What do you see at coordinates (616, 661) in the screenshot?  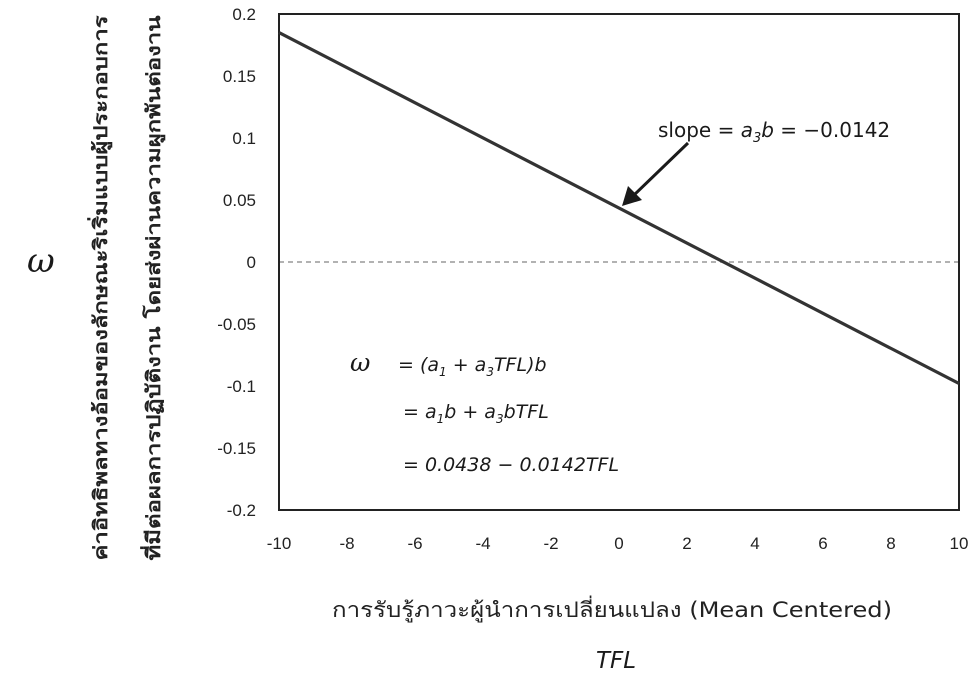 I see `x-axis-symbol: TFL` at bounding box center [616, 661].